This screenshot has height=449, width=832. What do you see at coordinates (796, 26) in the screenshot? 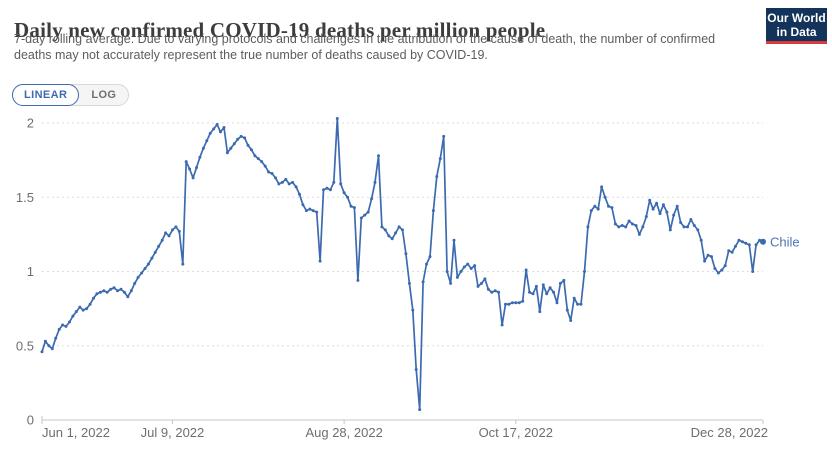
I see `owid-logo: Our World in Data` at bounding box center [796, 26].